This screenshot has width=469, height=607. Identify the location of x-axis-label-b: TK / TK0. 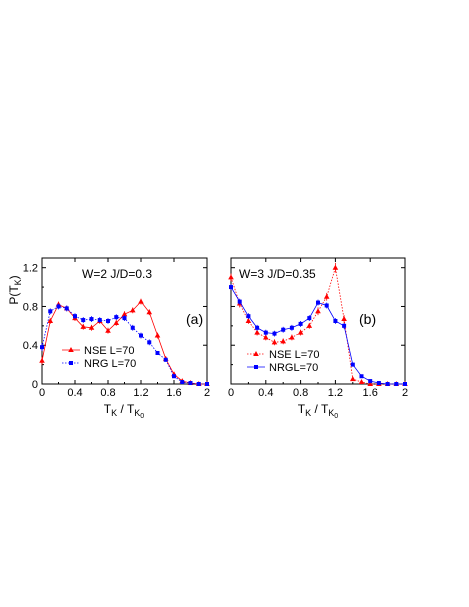
(318, 411).